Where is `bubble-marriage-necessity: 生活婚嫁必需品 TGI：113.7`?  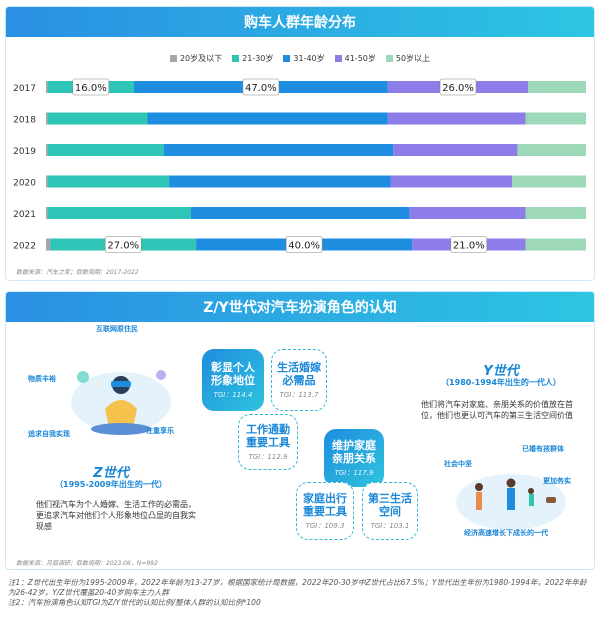
bubble-marriage-necessity: 生活婚嫁必需品 TGI：113.7 is located at coordinates (299, 380).